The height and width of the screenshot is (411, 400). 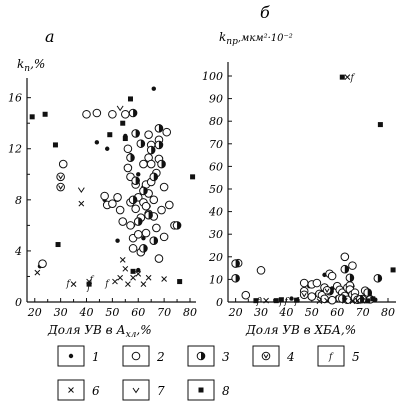 What do you see at coordinates (201, 356) in the screenshot?
I see `legend-marker-half-circle` at bounding box center [201, 356].